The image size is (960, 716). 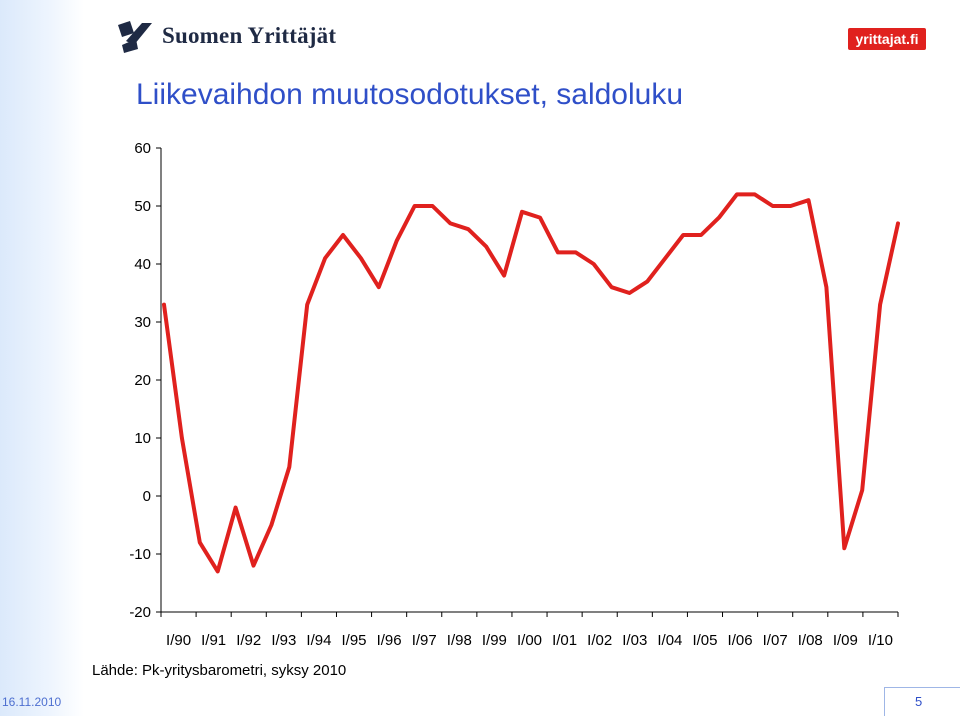 I want to click on x-tick-label: I/01, so click(x=564, y=640).